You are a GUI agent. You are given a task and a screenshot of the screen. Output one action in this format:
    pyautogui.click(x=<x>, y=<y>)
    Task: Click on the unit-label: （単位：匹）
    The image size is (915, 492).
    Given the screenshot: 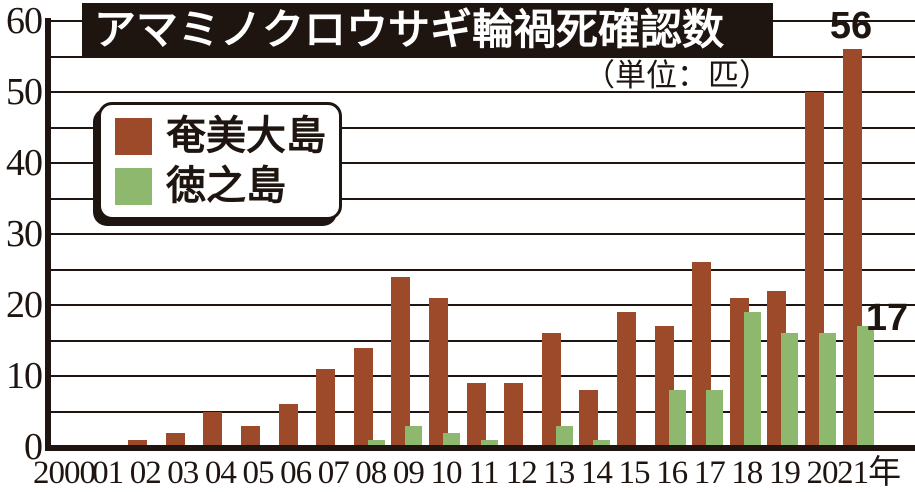 What is the action you would take?
    pyautogui.click(x=677, y=75)
    